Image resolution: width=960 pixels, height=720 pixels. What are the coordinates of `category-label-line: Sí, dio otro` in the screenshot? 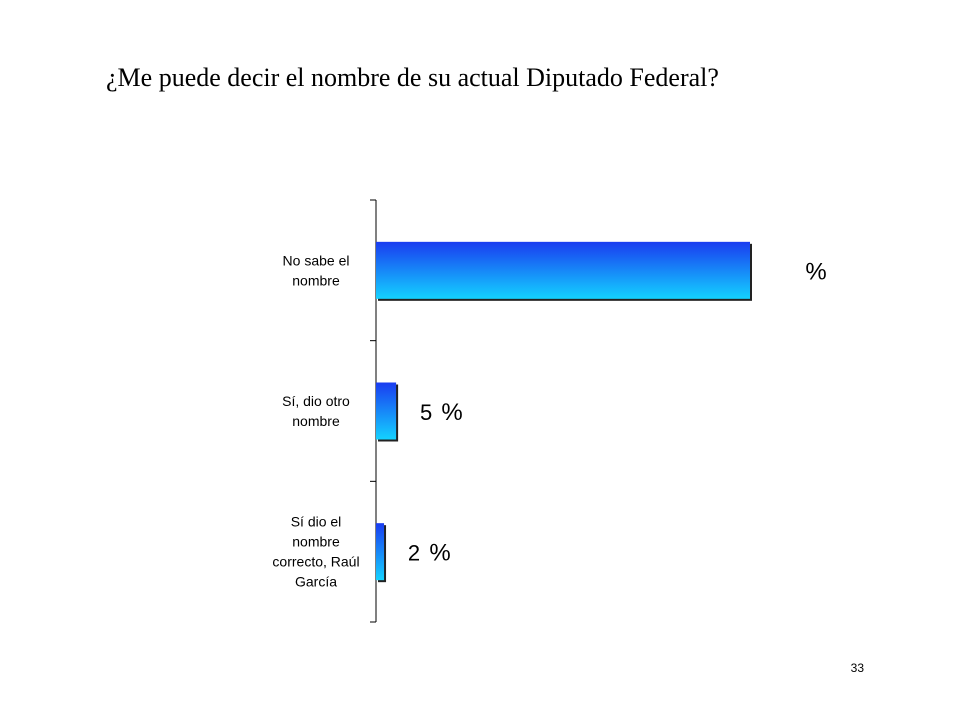 It's located at (316, 401).